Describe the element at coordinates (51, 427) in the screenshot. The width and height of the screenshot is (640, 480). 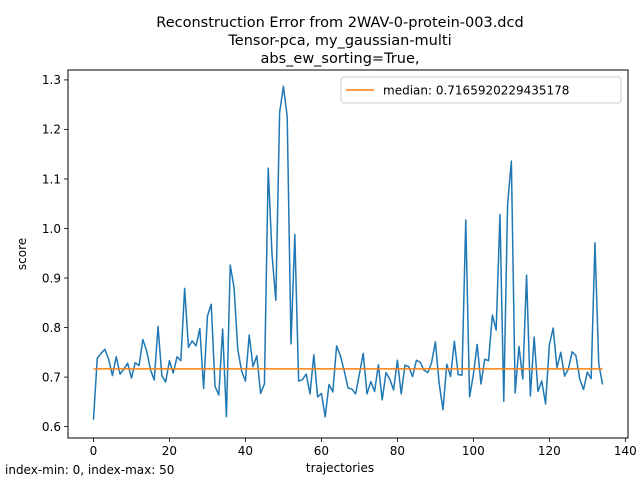
I see `y-tick-label: 0.6` at that location.